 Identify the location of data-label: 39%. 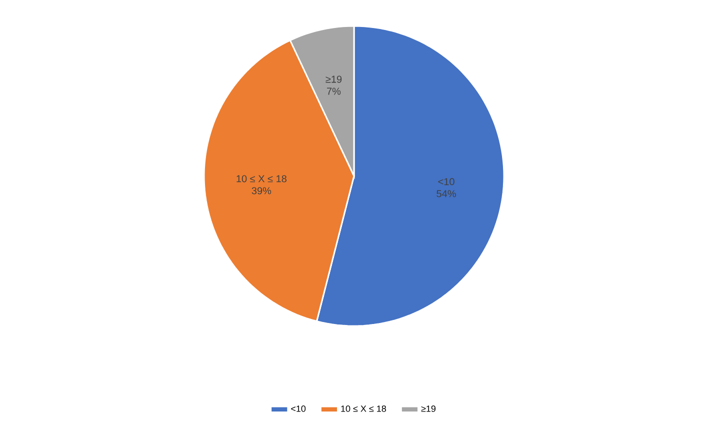
(262, 190).